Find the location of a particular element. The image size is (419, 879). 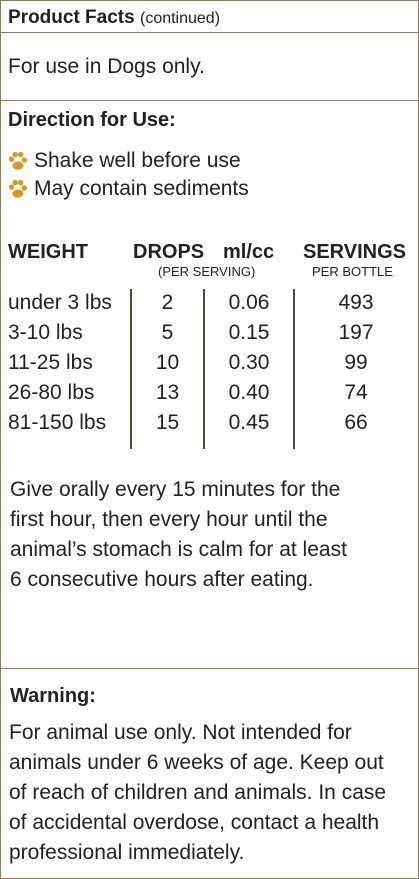

warning-line: of accidental overdose, contact a health is located at coordinates (194, 822).